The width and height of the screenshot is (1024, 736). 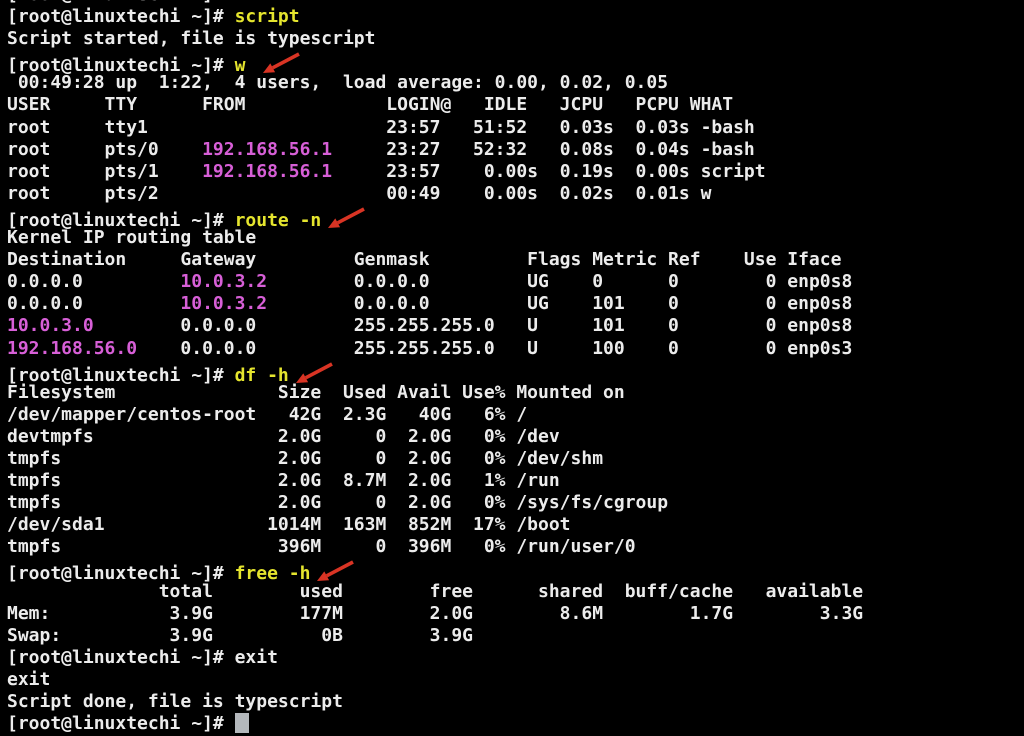 I want to click on terminal-text: Kernel IP routing table, so click(x=132, y=238).